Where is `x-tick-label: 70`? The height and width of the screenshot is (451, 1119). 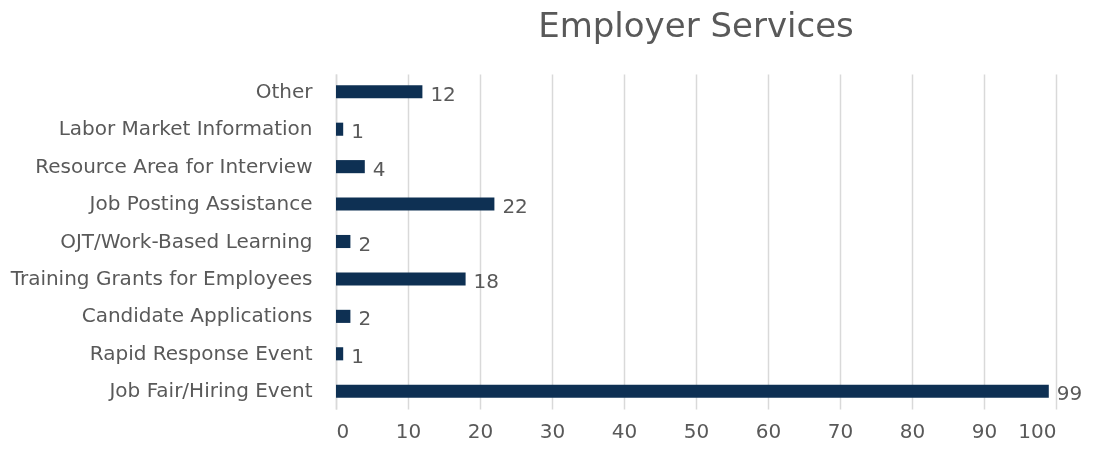 x-tick-label: 70 is located at coordinates (840, 430).